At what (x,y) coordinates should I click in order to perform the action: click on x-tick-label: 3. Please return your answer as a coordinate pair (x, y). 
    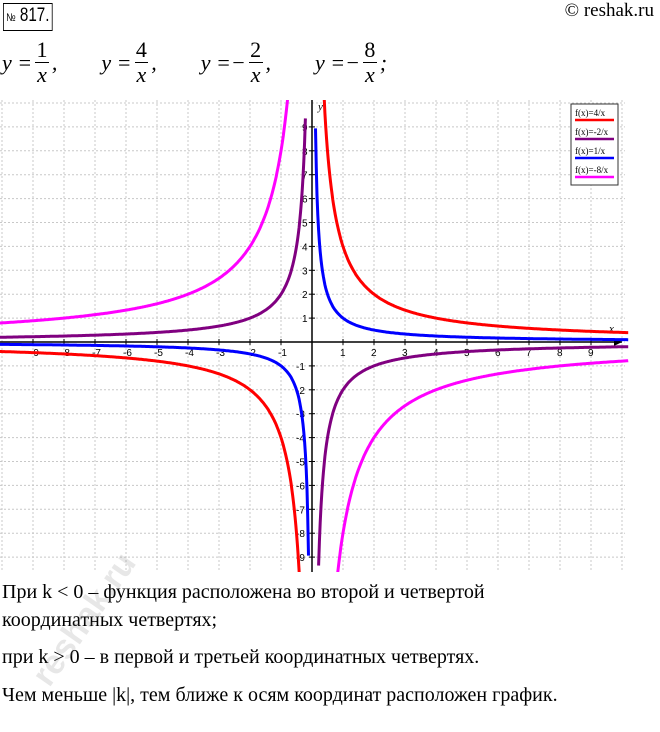
    Looking at the image, I should click on (405, 353).